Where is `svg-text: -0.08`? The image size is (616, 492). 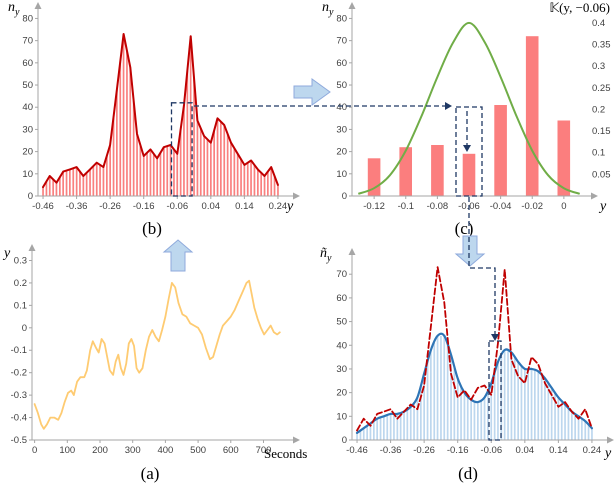 svg-text: -0.08 is located at coordinates (438, 206).